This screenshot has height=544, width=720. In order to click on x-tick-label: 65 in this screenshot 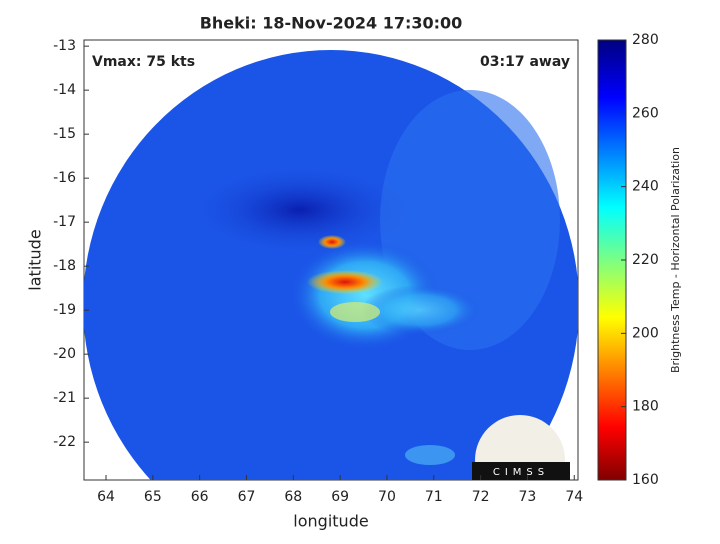, I will do `click(153, 497)`.